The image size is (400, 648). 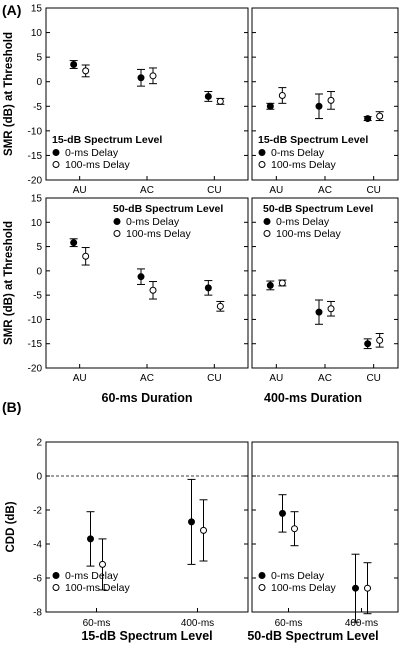 I want to click on panel-label-b: (B), so click(x=11, y=407).